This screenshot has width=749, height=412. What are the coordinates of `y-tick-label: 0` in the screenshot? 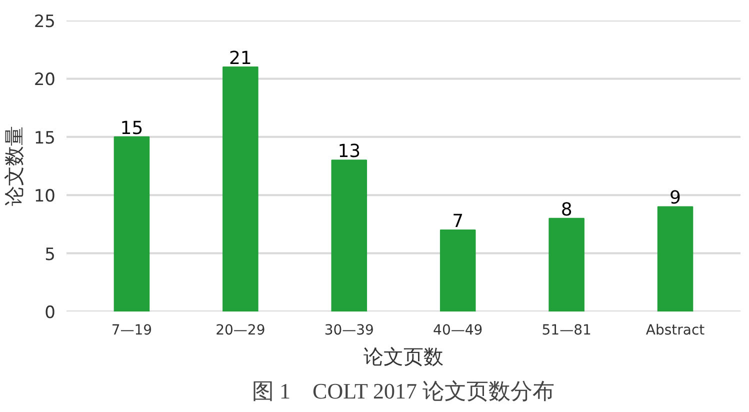 It's located at (50, 313).